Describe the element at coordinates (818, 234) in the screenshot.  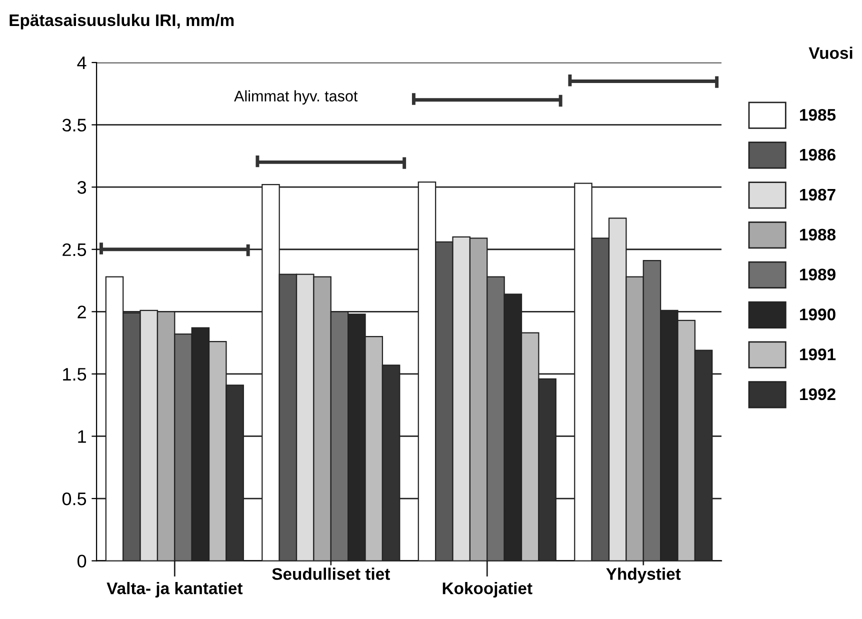
I see `legend-label: 1988` at that location.